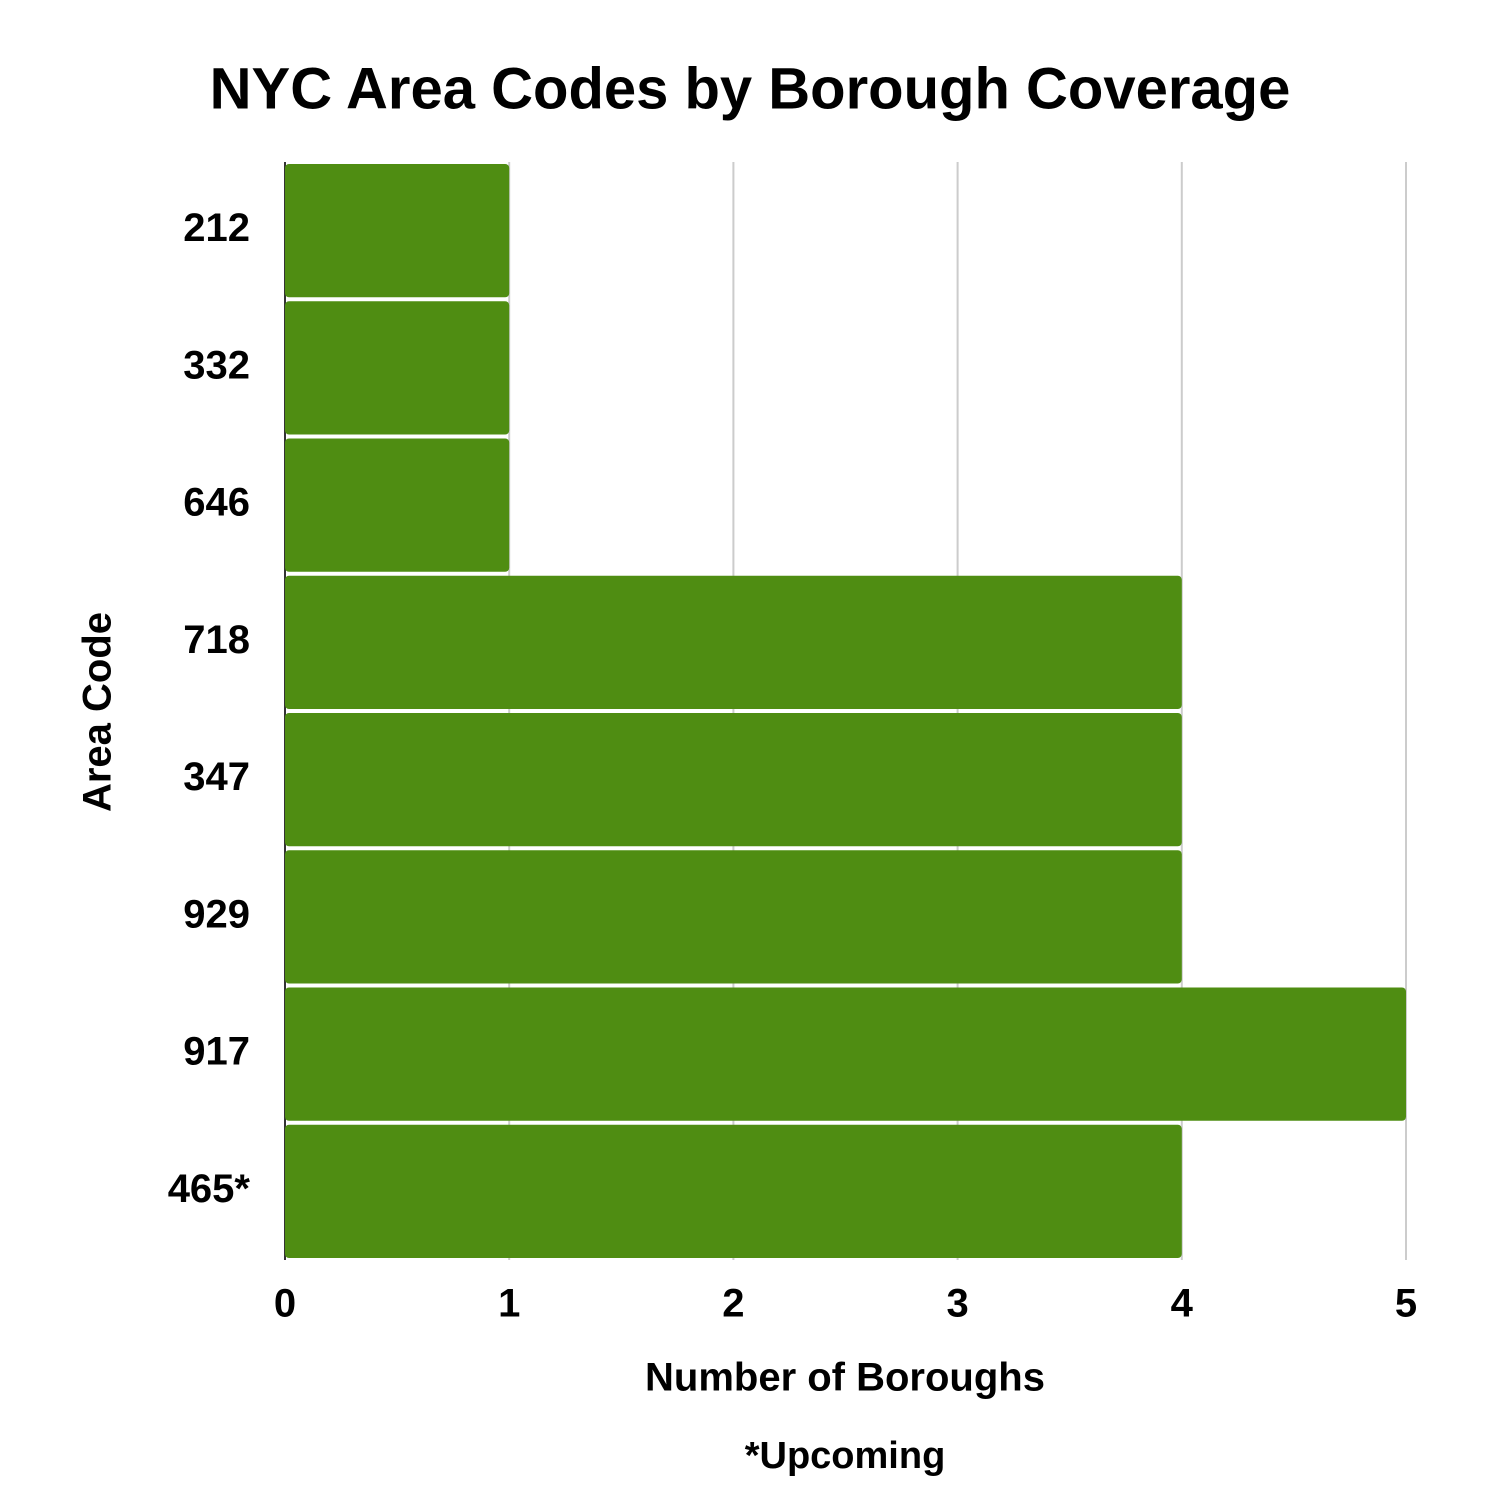 This screenshot has width=1500, height=1500. Describe the element at coordinates (216, 777) in the screenshot. I see `y-tick-label: 347` at that location.